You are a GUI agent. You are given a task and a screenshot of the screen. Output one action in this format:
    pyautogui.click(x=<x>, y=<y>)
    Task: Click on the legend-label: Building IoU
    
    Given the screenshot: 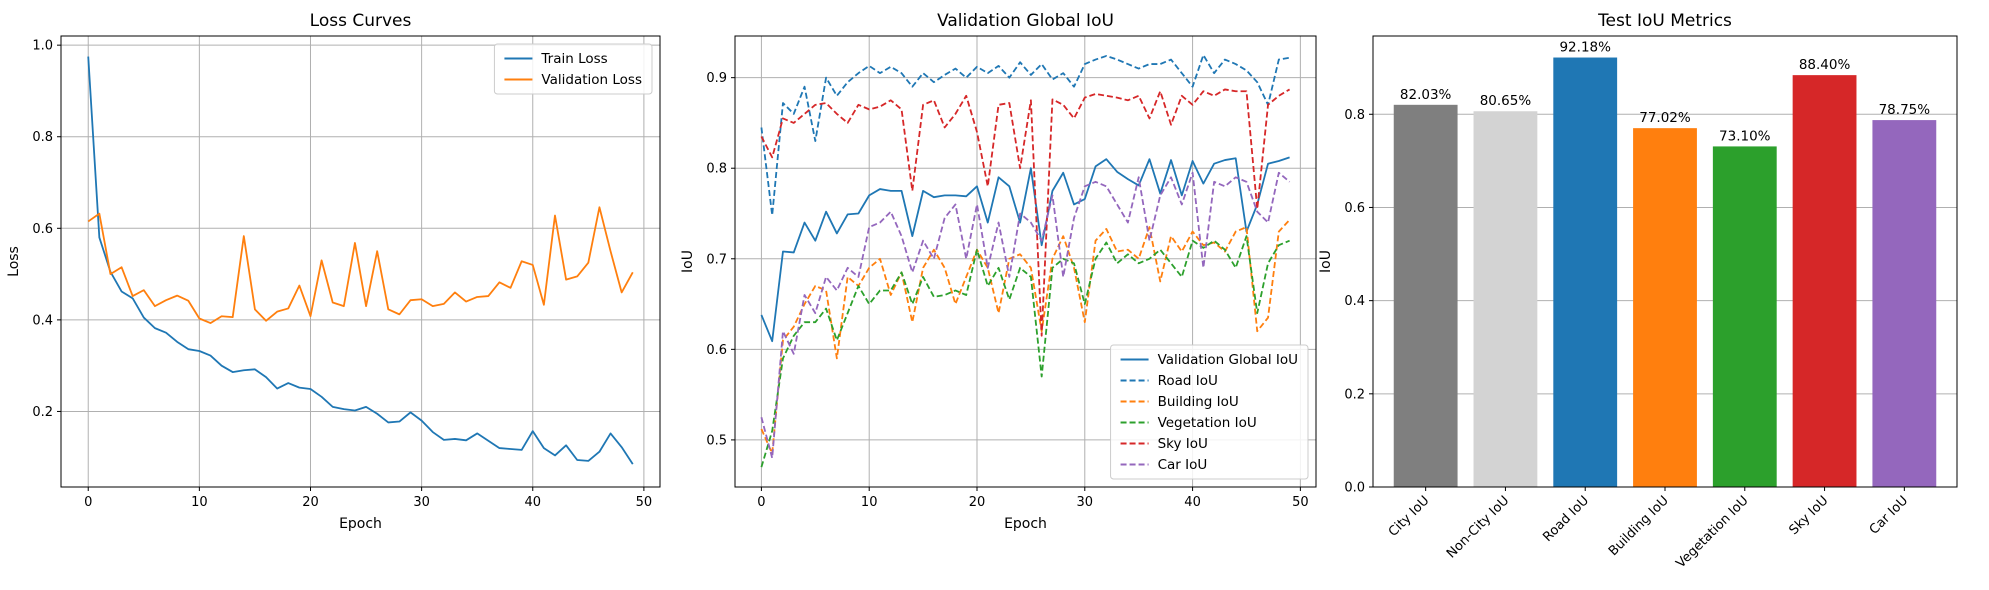 What is the action you would take?
    pyautogui.click(x=1198, y=402)
    